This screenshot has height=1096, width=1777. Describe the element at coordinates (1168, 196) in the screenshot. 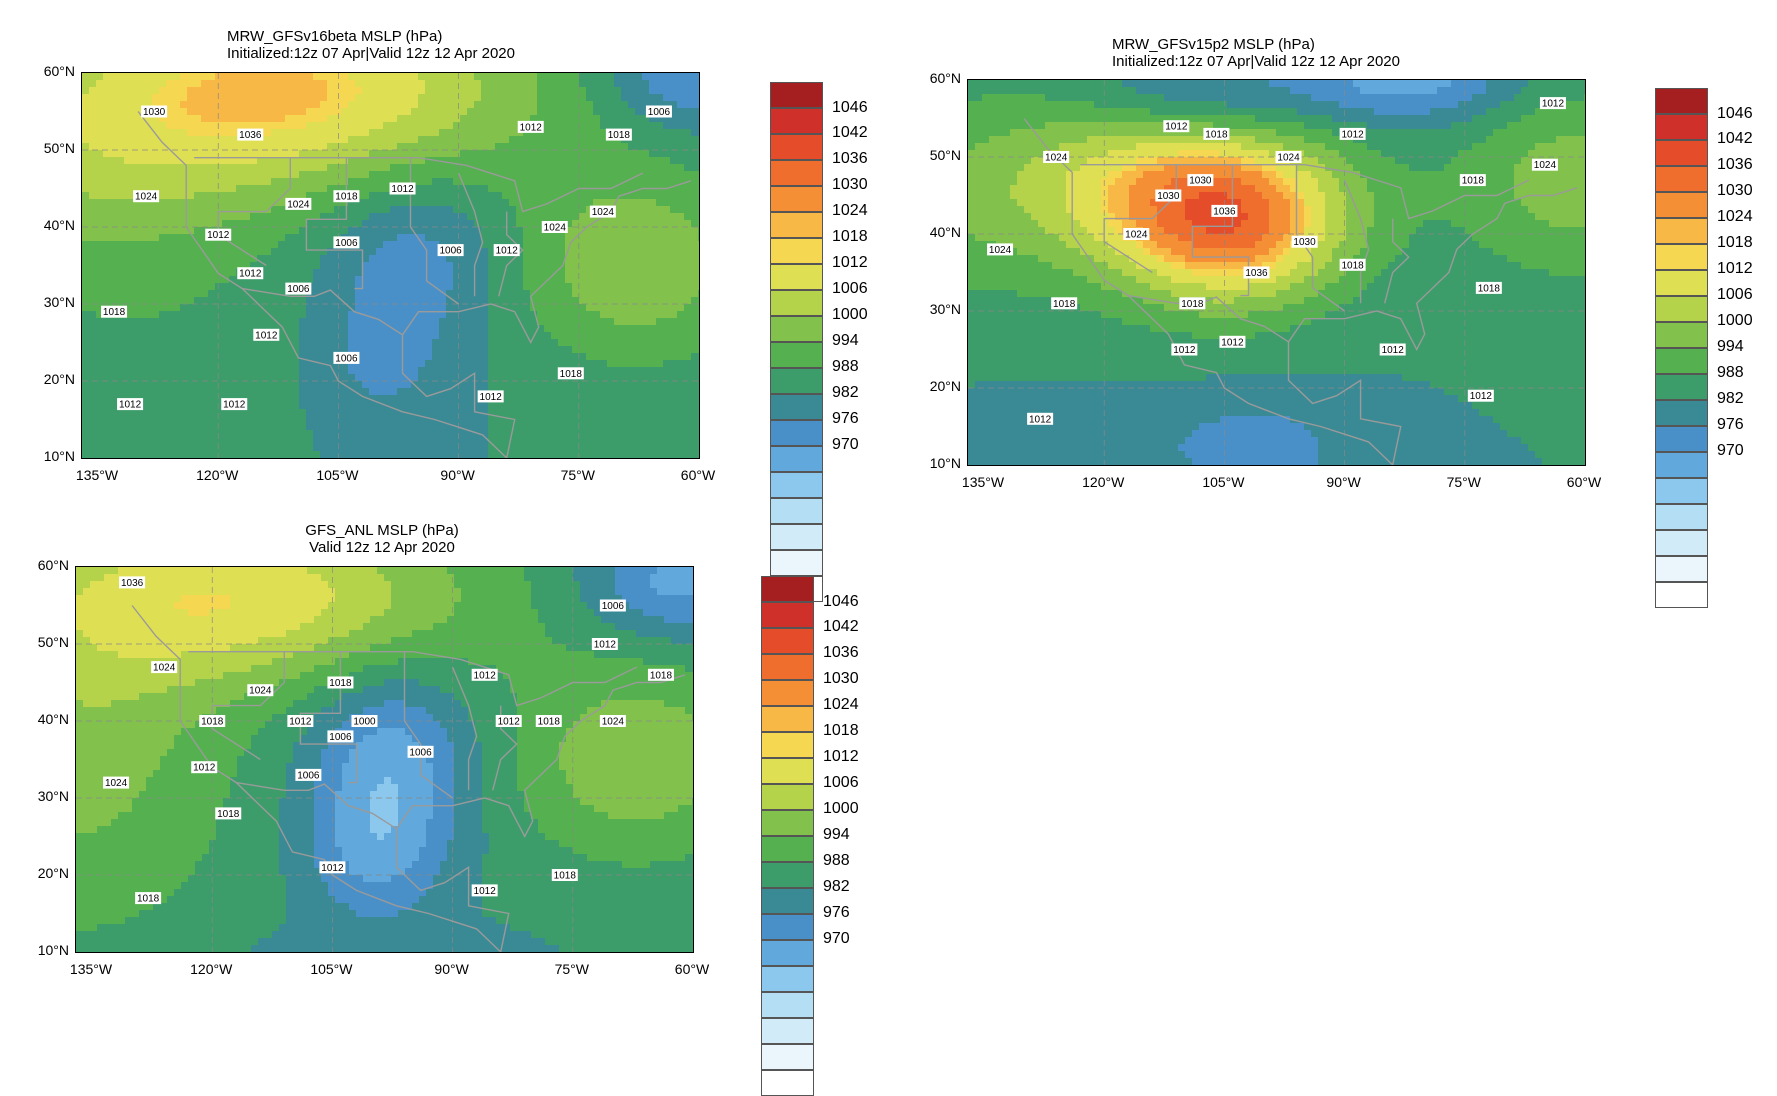

I see `contour-label-text: 1030` at that location.